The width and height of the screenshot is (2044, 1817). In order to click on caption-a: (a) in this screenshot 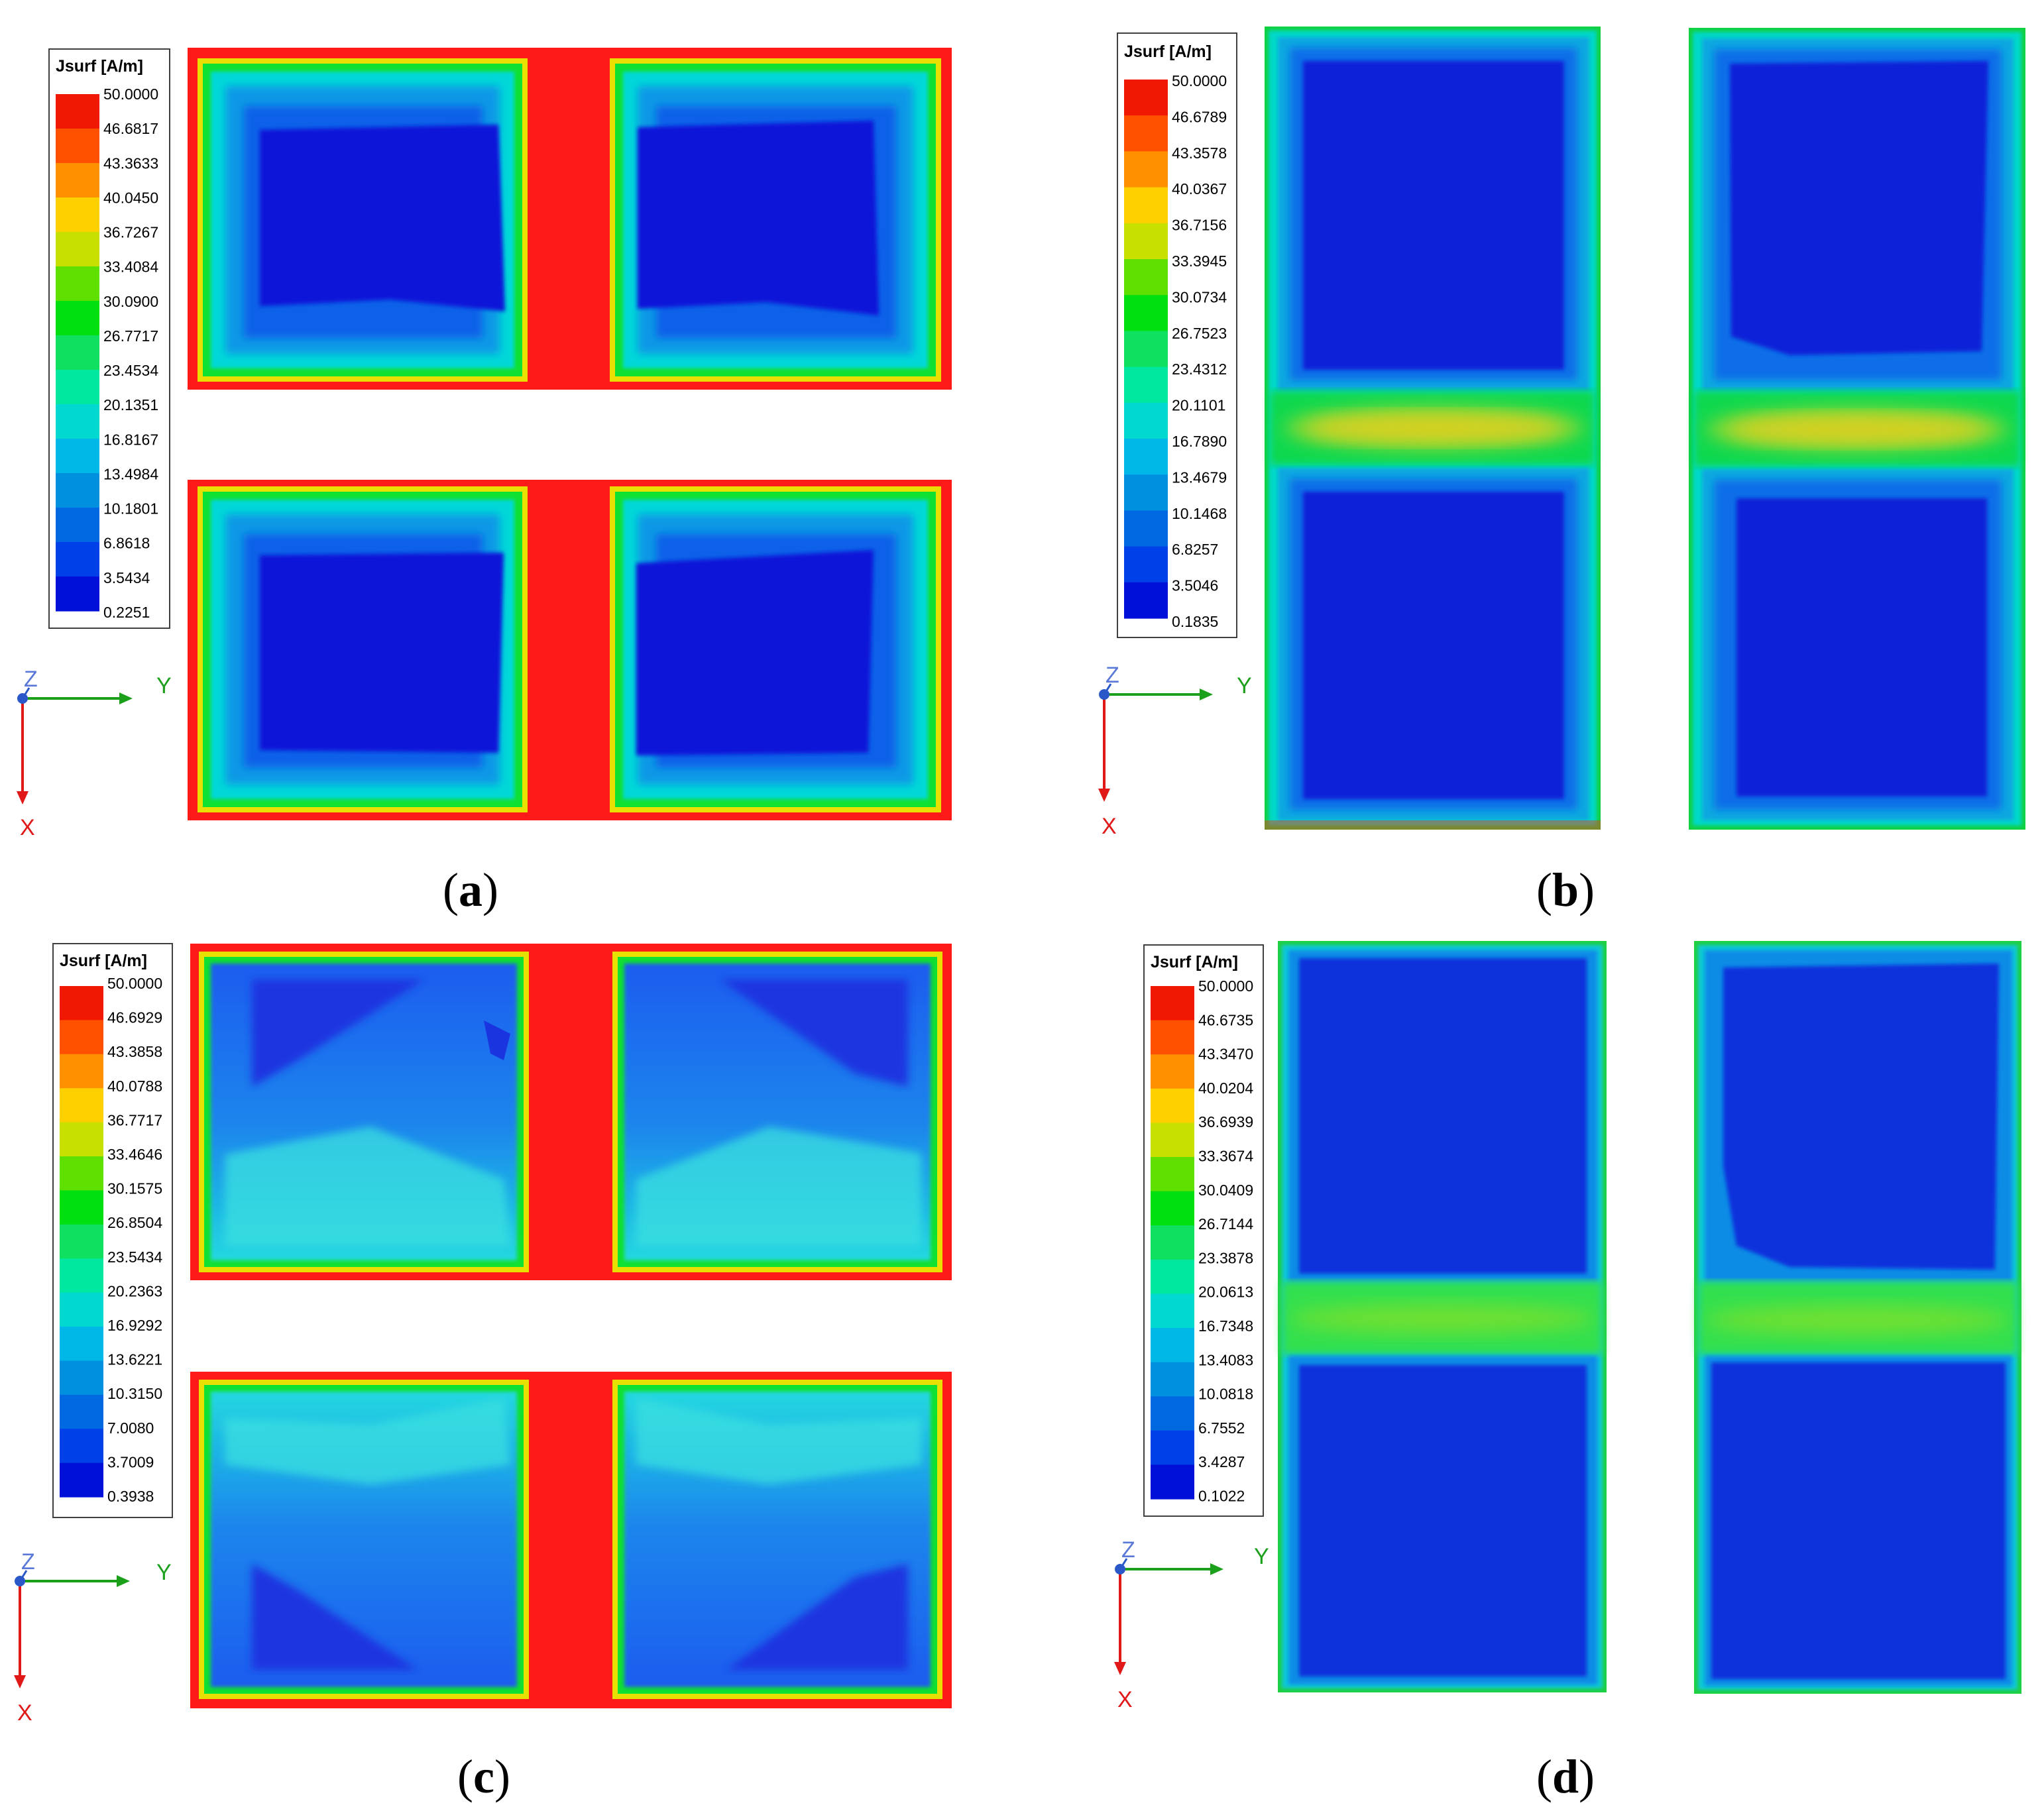, I will do `click(470, 889)`.